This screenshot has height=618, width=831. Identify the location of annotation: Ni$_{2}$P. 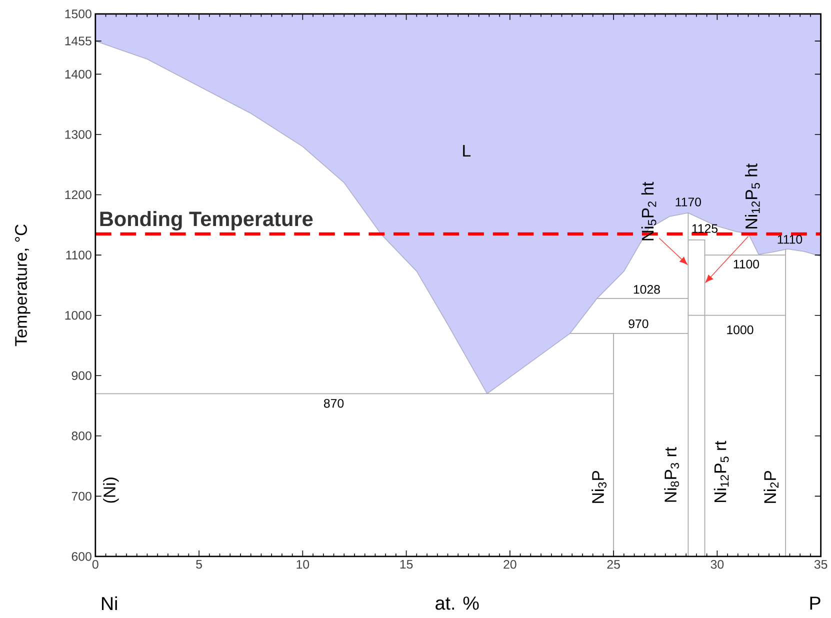
(771, 486).